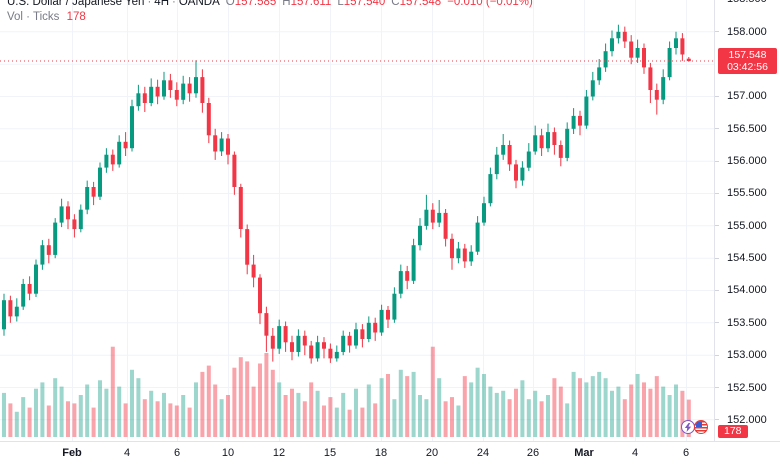 This screenshot has width=780, height=470. What do you see at coordinates (747, 128) in the screenshot?
I see `price-axis-label: 156.500` at bounding box center [747, 128].